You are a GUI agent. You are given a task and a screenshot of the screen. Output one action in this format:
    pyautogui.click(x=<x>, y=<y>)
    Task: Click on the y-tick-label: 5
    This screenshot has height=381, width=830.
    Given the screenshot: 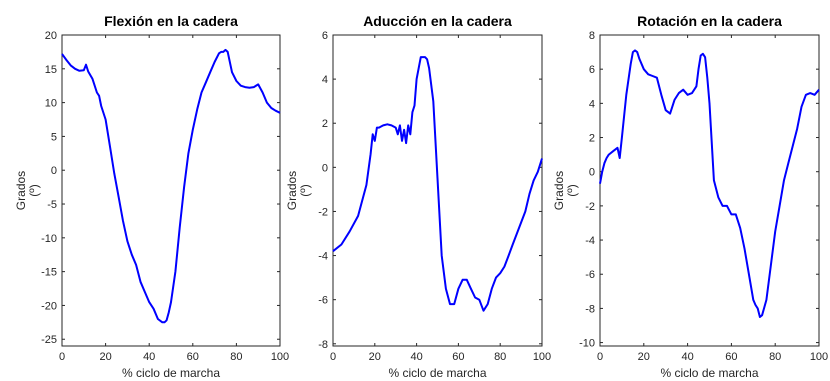 What is the action you would take?
    pyautogui.click(x=54, y=137)
    